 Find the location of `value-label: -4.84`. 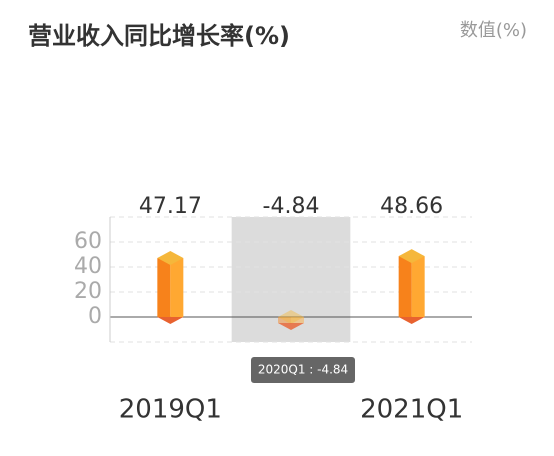

value-label: -4.84 is located at coordinates (291, 206).